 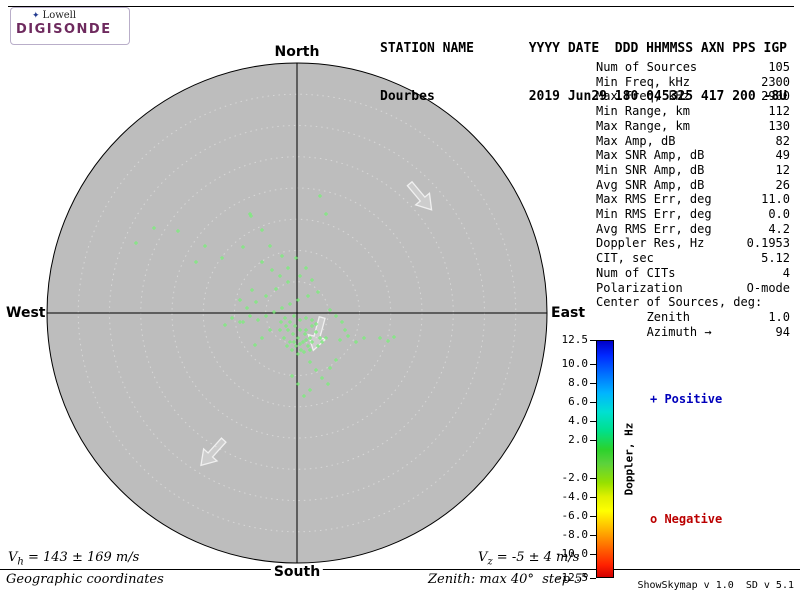 I want to click on stat-row: Min Freq, kHz 2300, so click(x=693, y=82).